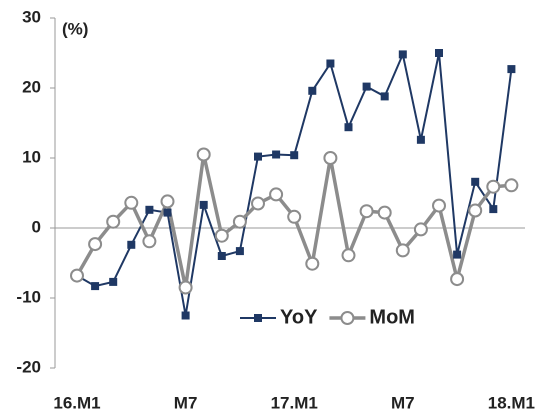 The height and width of the screenshot is (414, 539). I want to click on y-tick-label: 0, so click(36, 226).